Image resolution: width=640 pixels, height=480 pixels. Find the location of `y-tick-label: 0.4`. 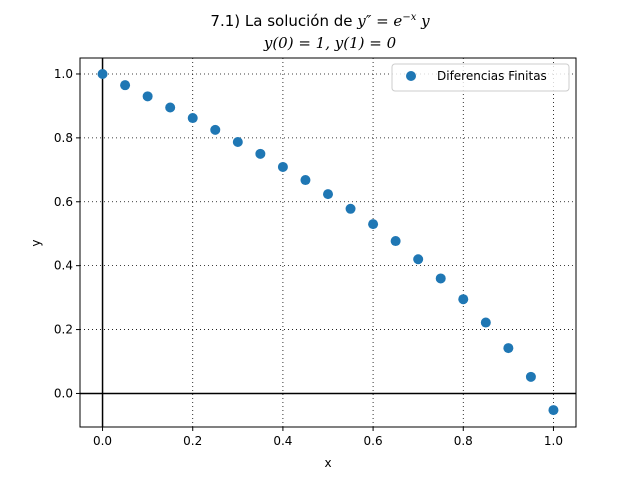

y-tick-label: 0.4 is located at coordinates (63, 266).